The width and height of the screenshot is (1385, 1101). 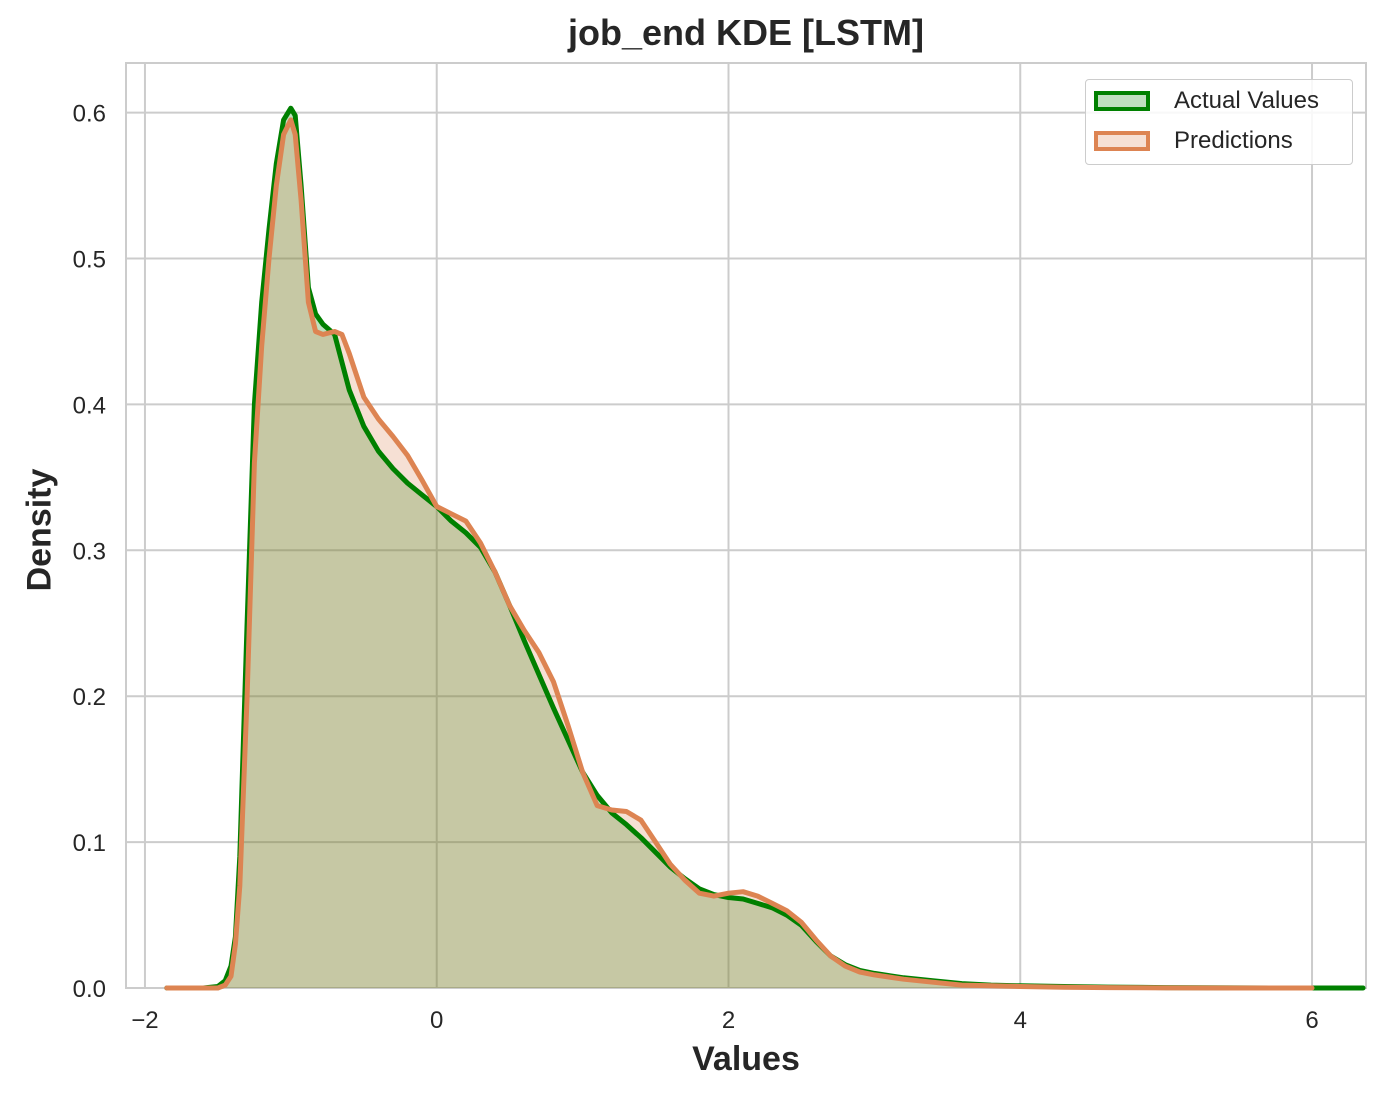 I want to click on x-tick-label: 6, so click(x=1311, y=1020).